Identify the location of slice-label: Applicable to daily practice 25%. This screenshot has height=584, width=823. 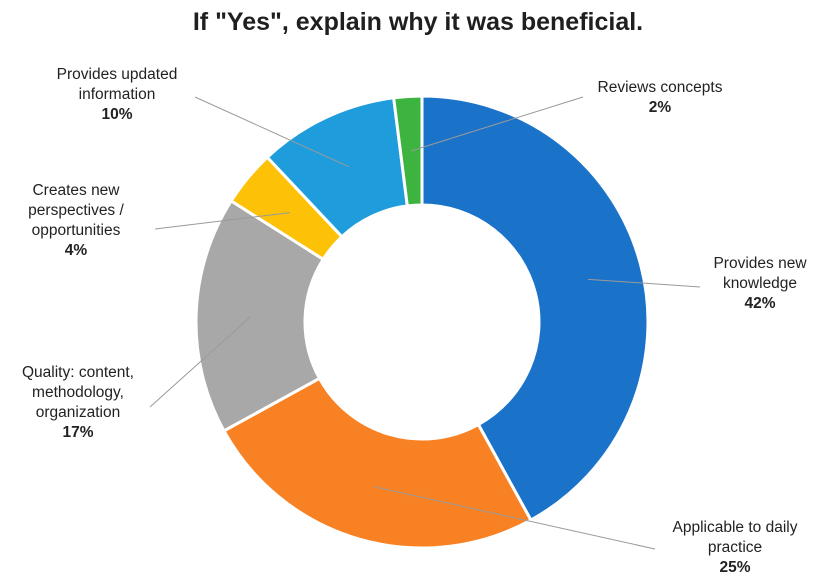
(735, 547).